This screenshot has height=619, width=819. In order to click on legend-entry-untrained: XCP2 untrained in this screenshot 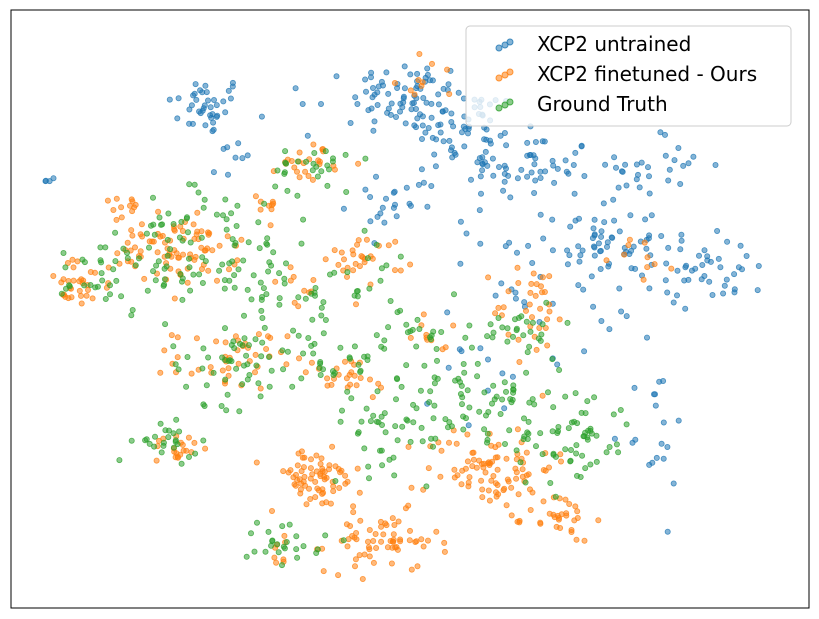, I will do `click(593, 44)`.